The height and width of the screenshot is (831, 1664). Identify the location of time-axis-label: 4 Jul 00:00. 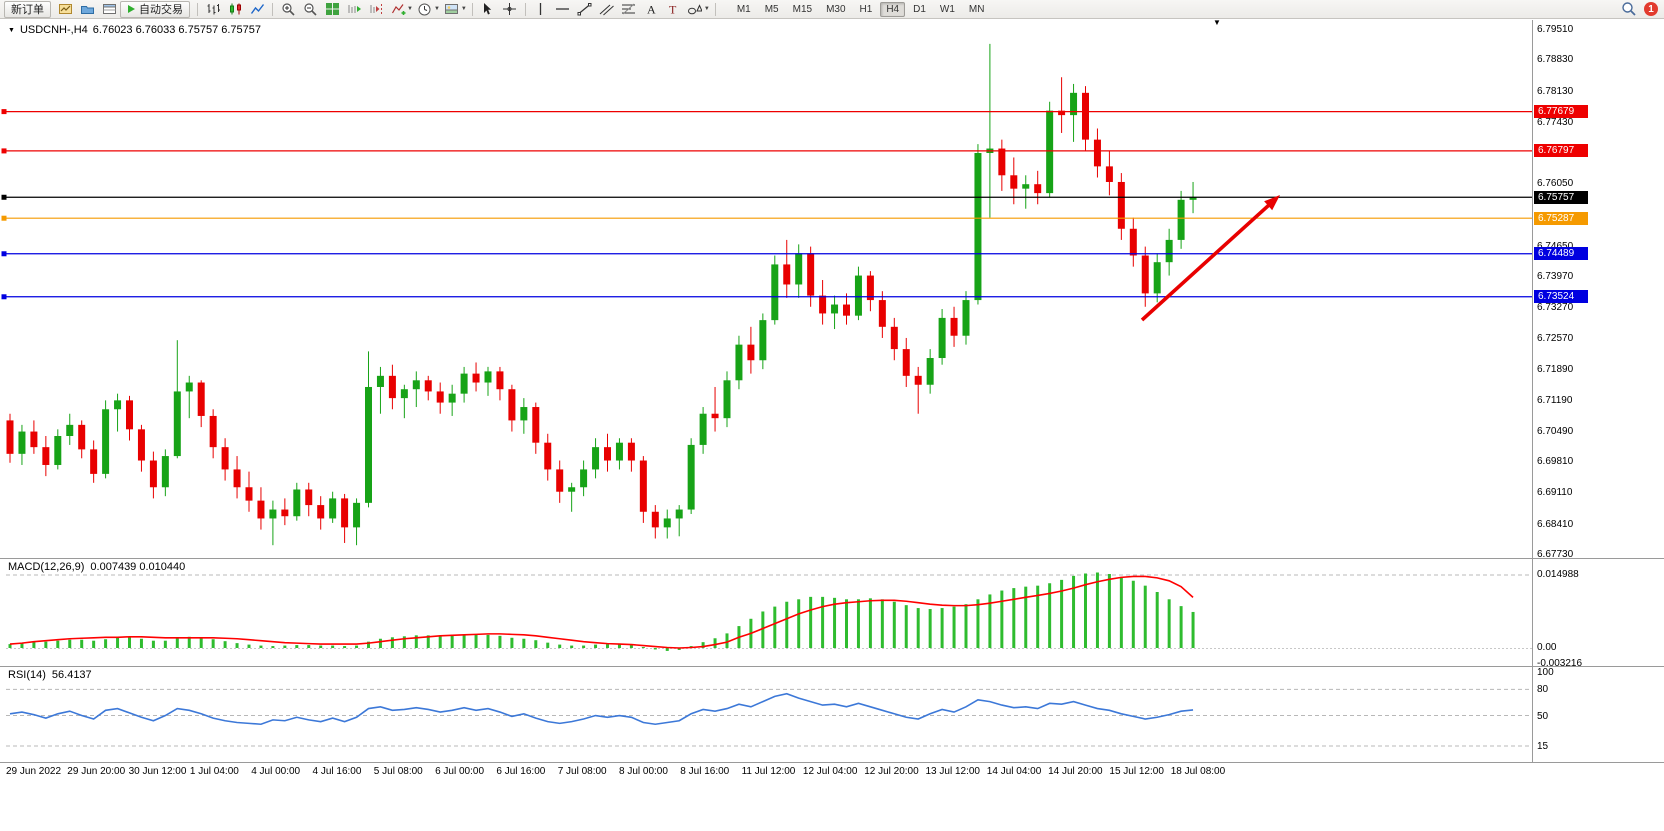
(276, 771).